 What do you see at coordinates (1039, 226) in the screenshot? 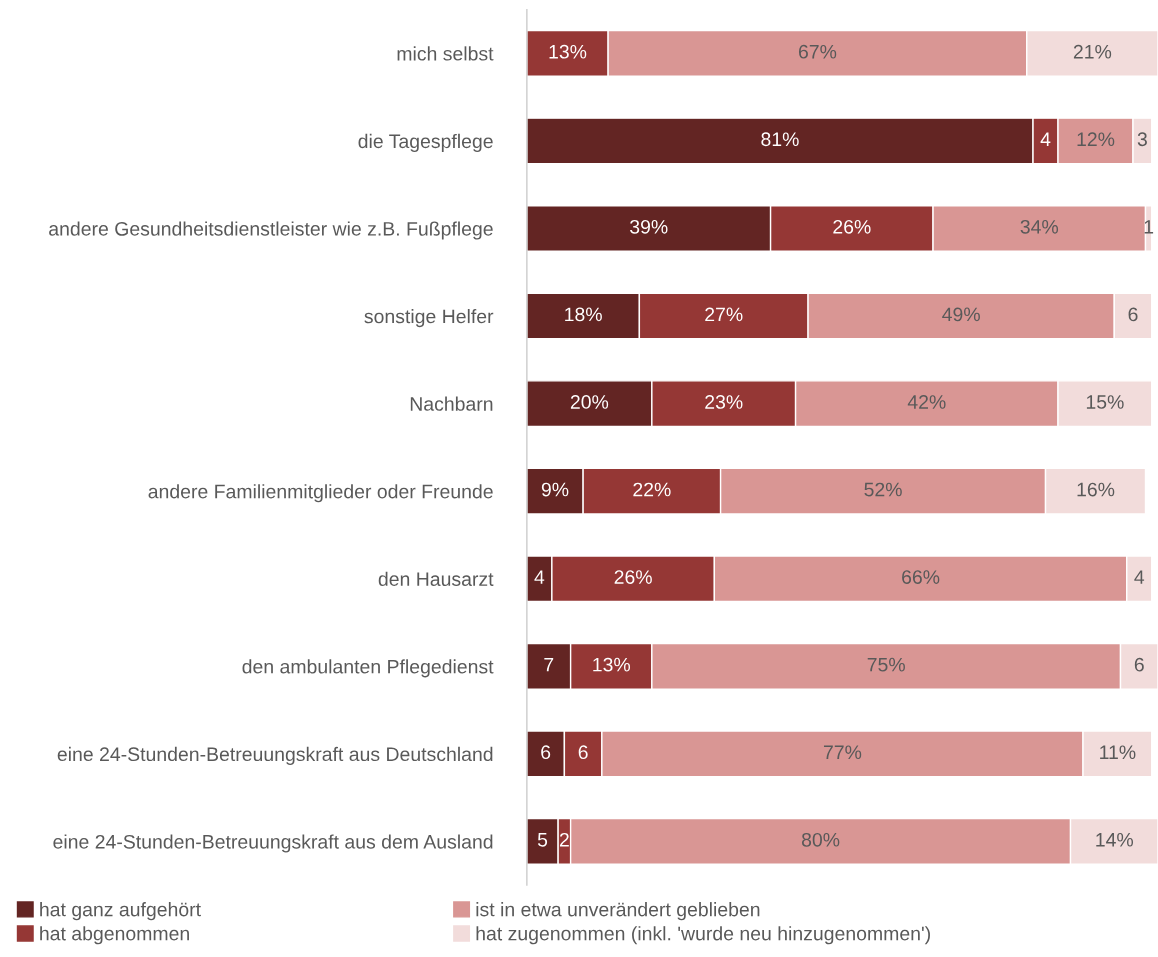
I see `data-label: 34%` at bounding box center [1039, 226].